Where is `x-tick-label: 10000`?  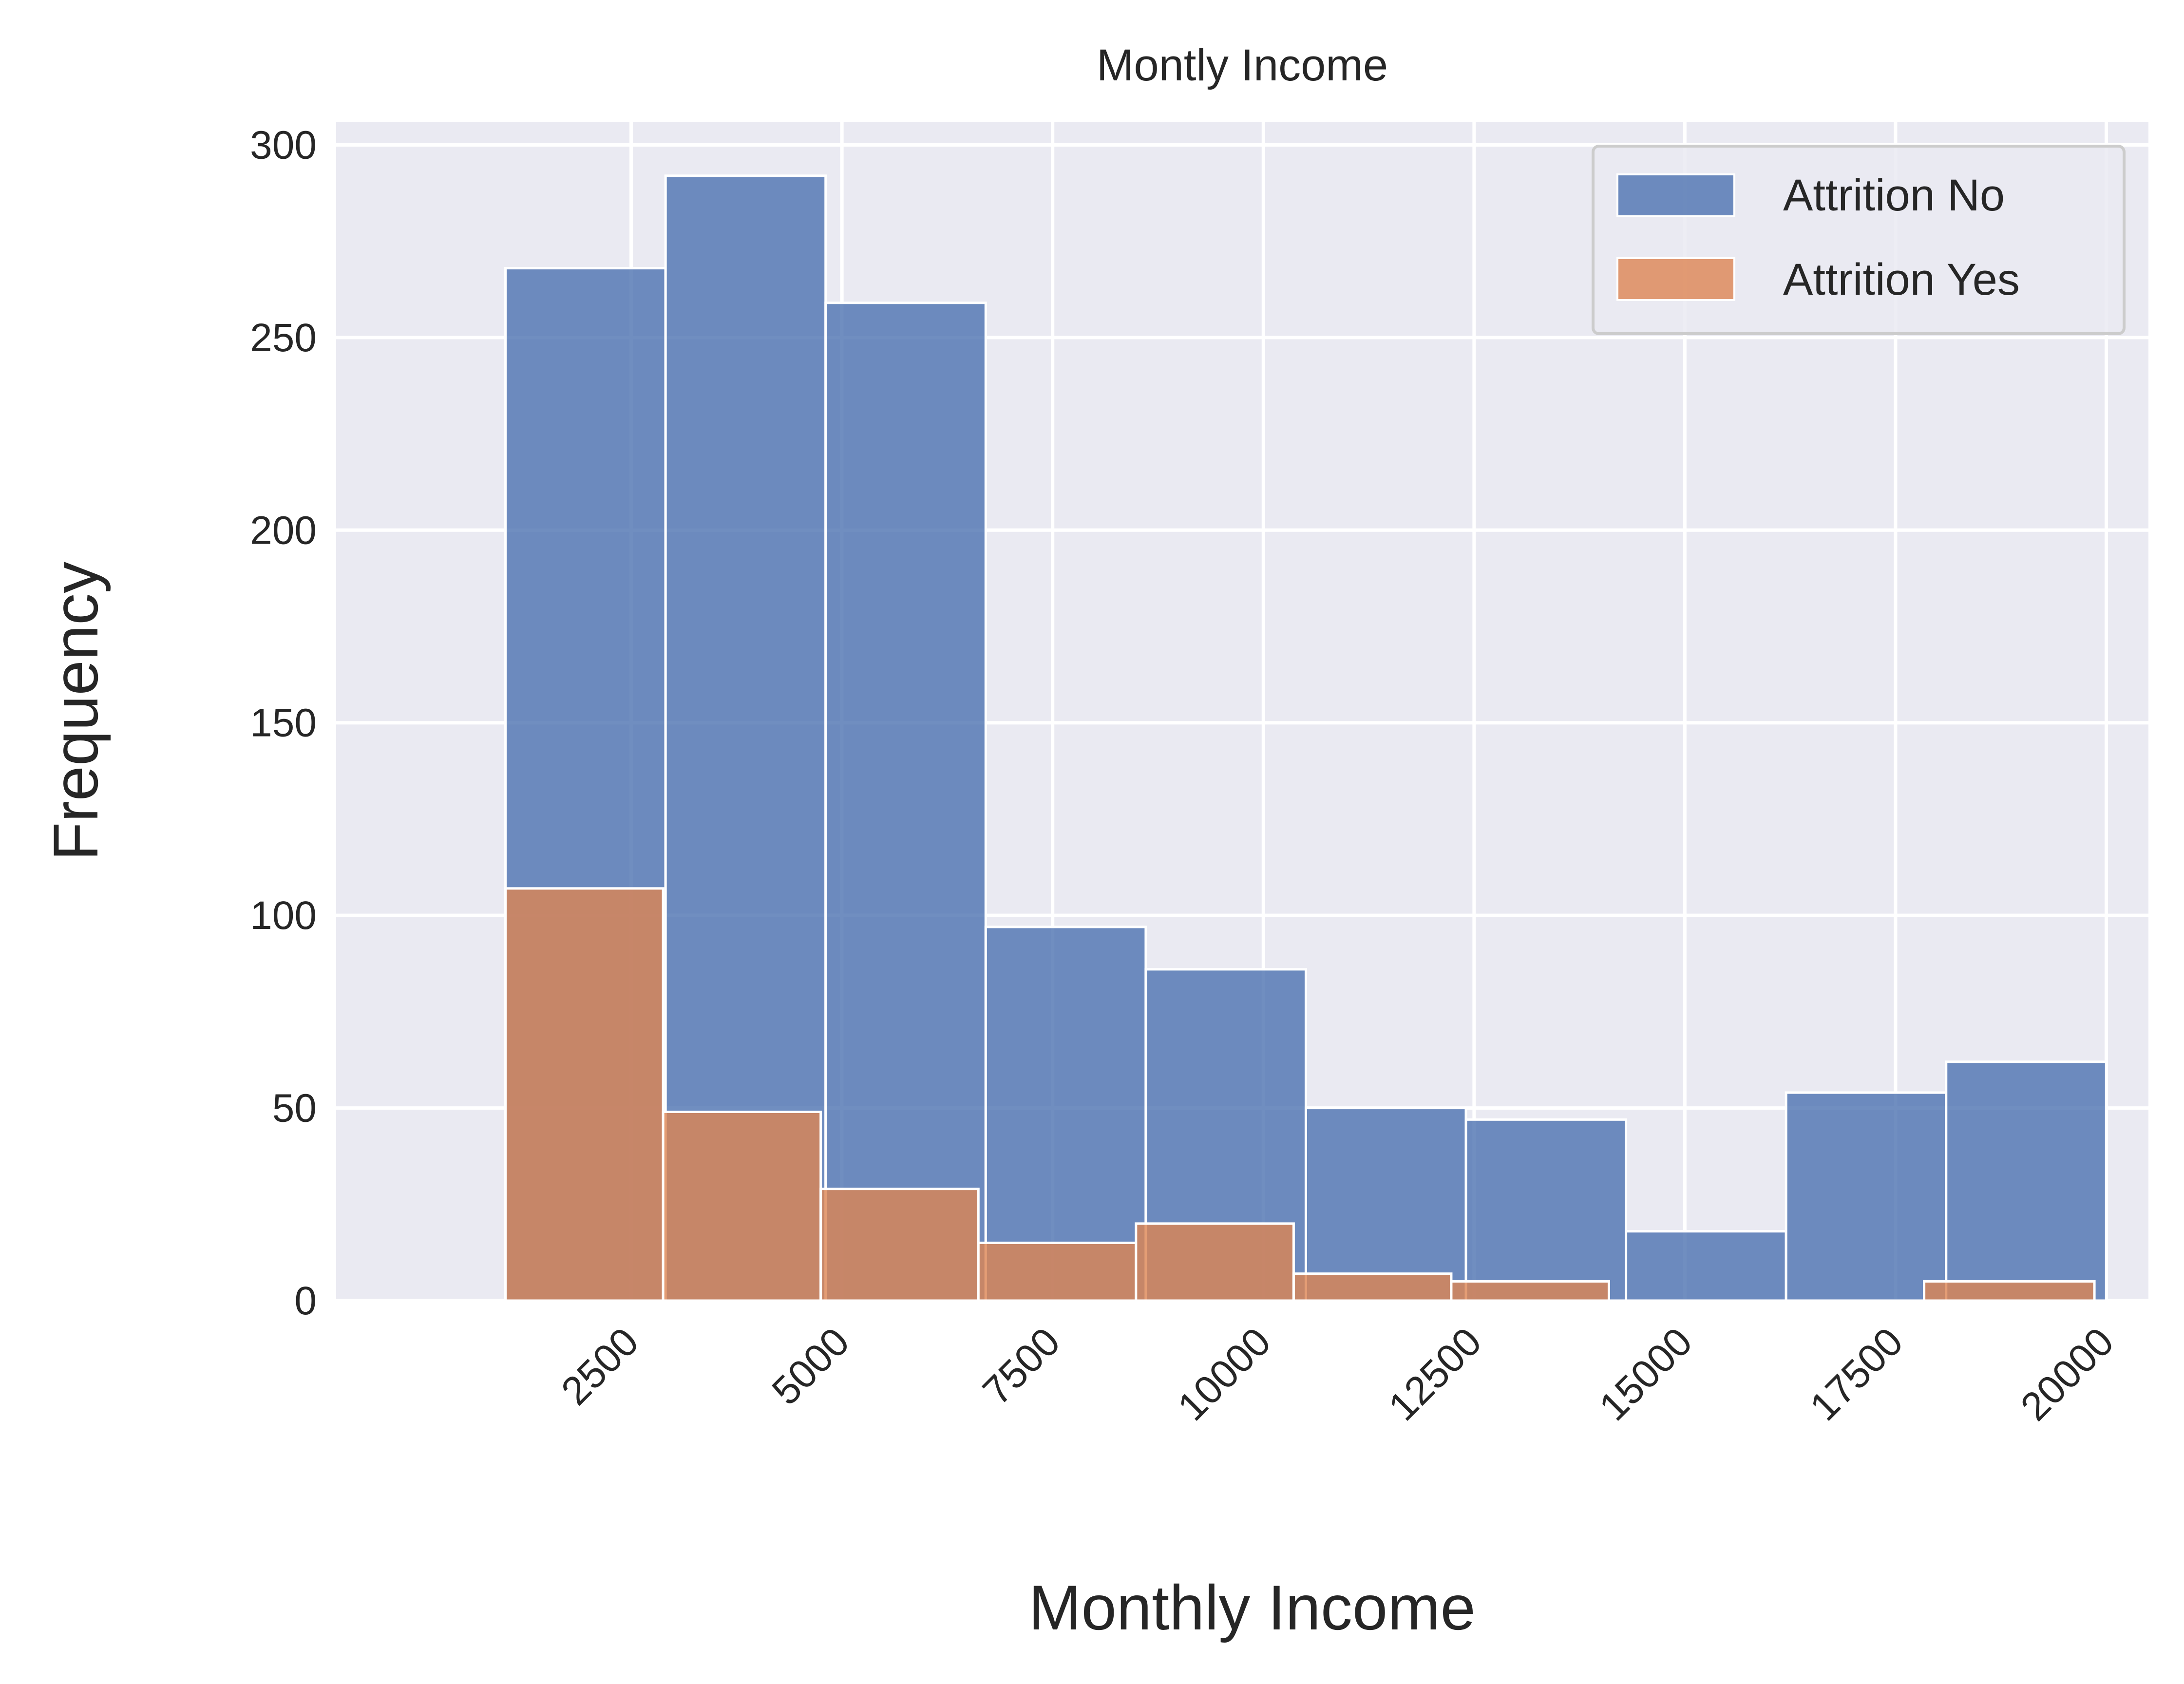 x-tick-label: 10000 is located at coordinates (1224, 1374).